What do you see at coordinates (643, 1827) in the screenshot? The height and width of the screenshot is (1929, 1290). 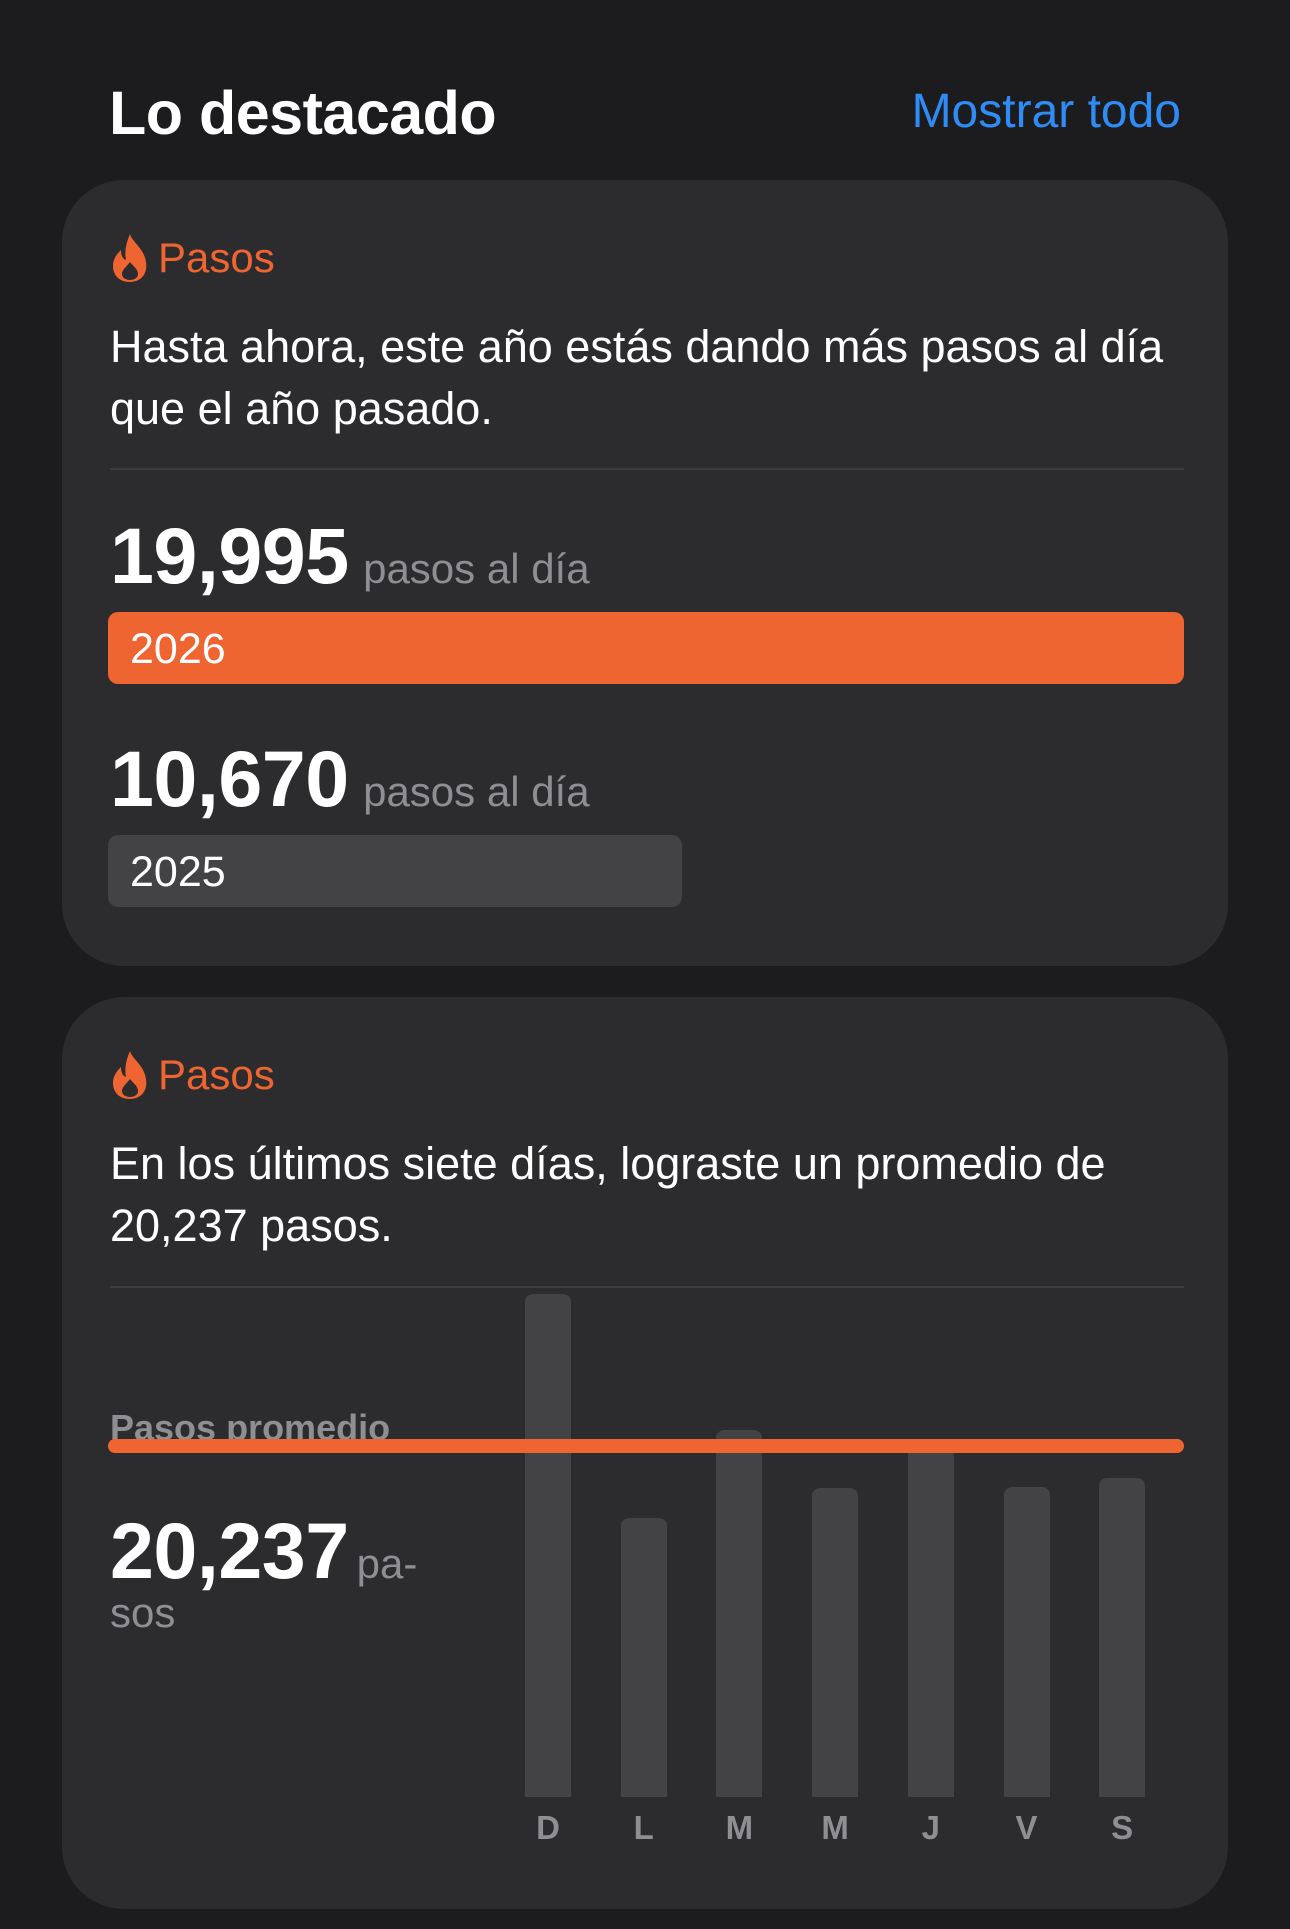 I see `chart-tick-label-1: L` at bounding box center [643, 1827].